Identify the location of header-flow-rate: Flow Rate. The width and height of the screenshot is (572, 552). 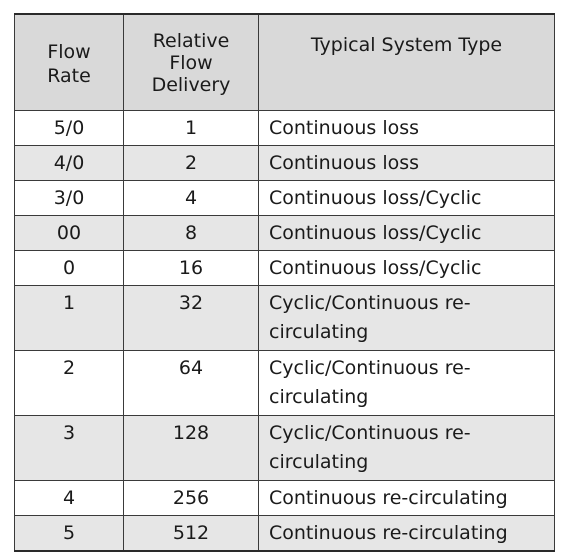
(69, 62).